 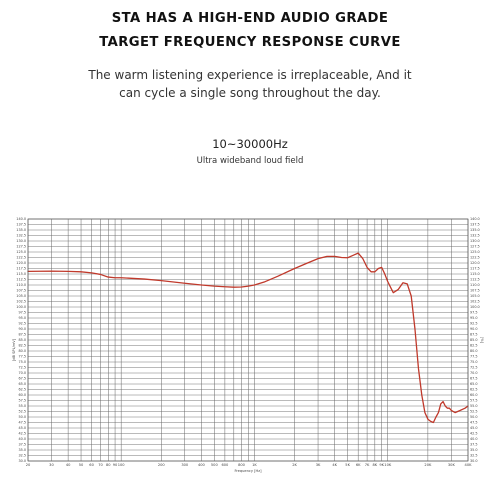 I want to click on y-tick-label: 50.0, so click(x=22, y=417).